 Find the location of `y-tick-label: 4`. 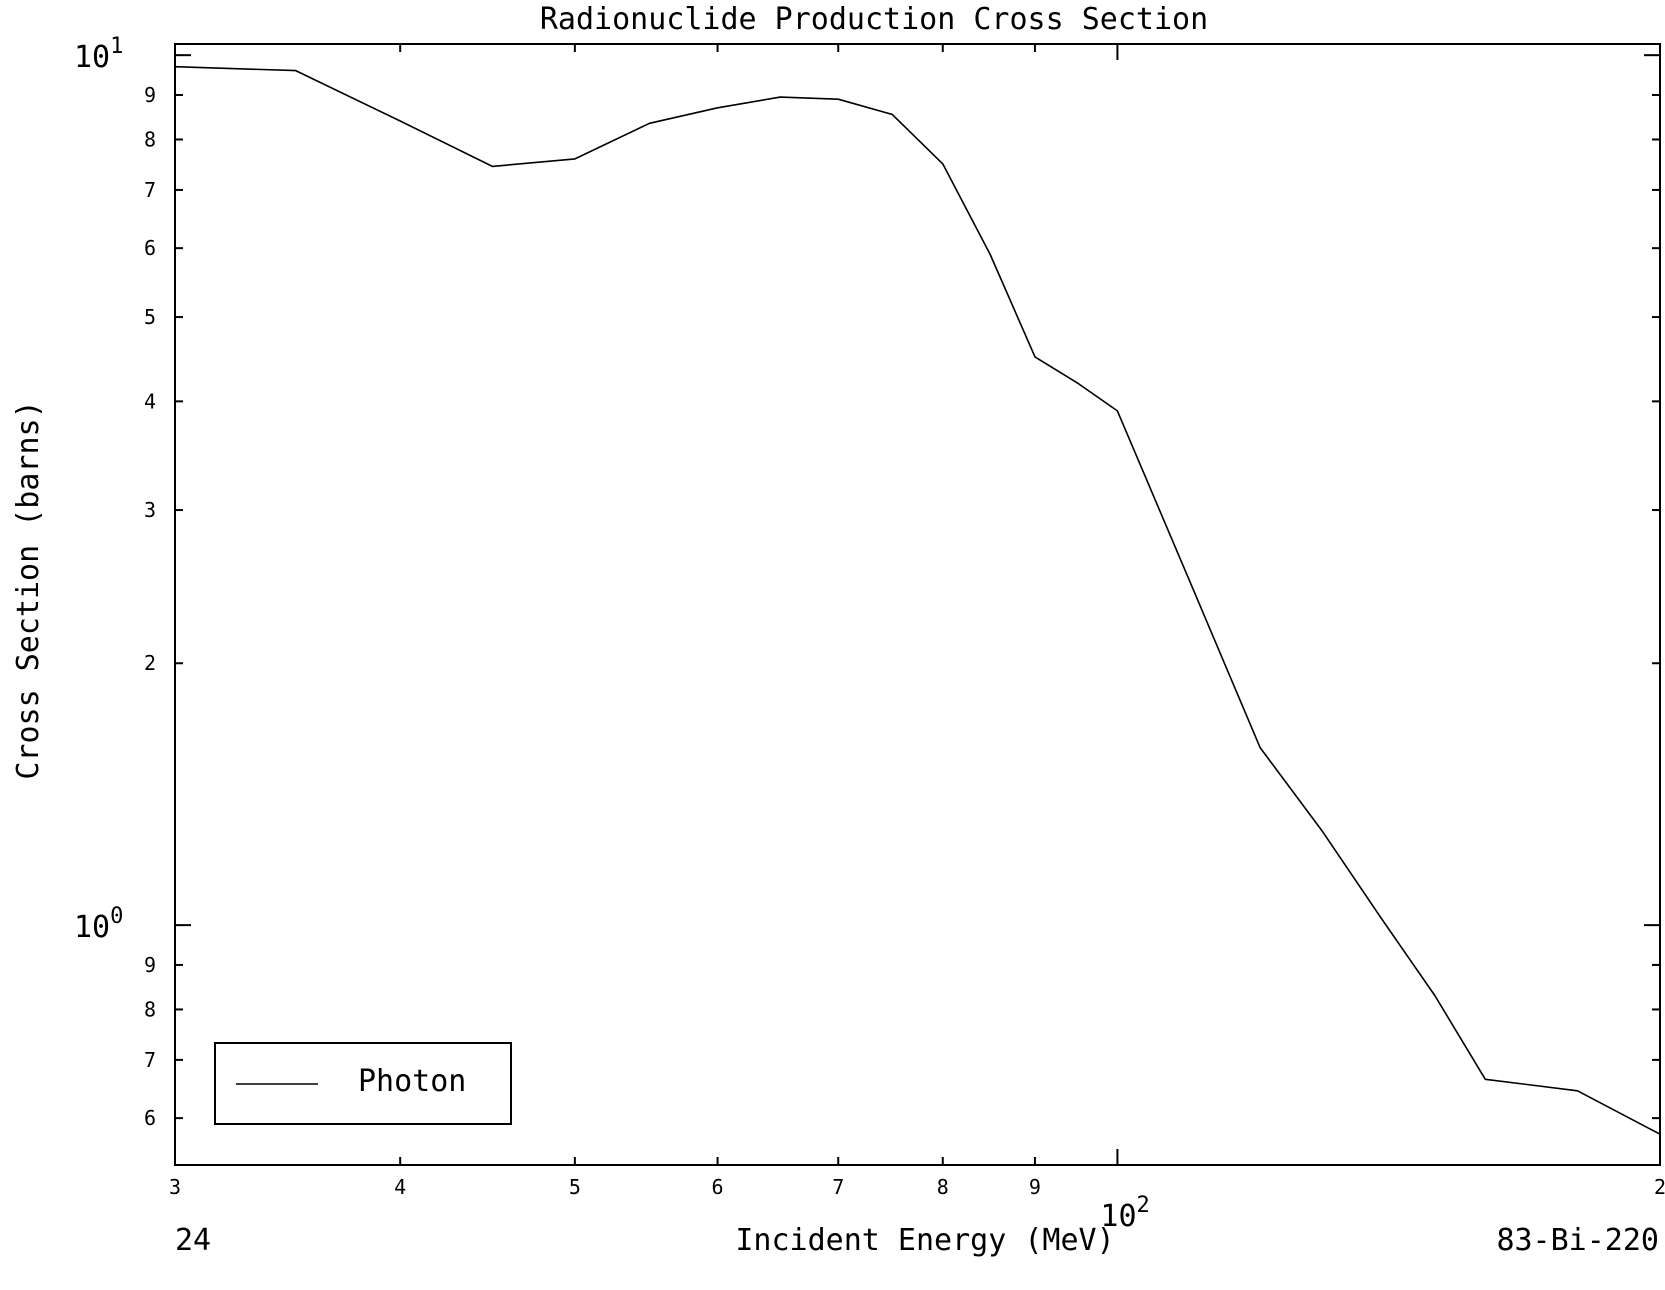

y-tick-label: 4 is located at coordinates (150, 401).